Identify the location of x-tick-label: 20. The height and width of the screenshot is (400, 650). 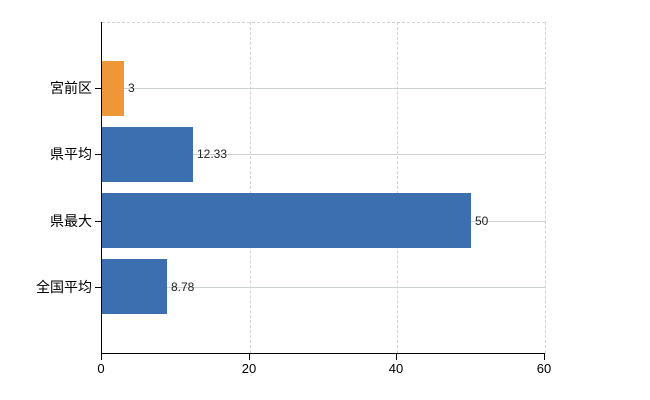
(249, 368).